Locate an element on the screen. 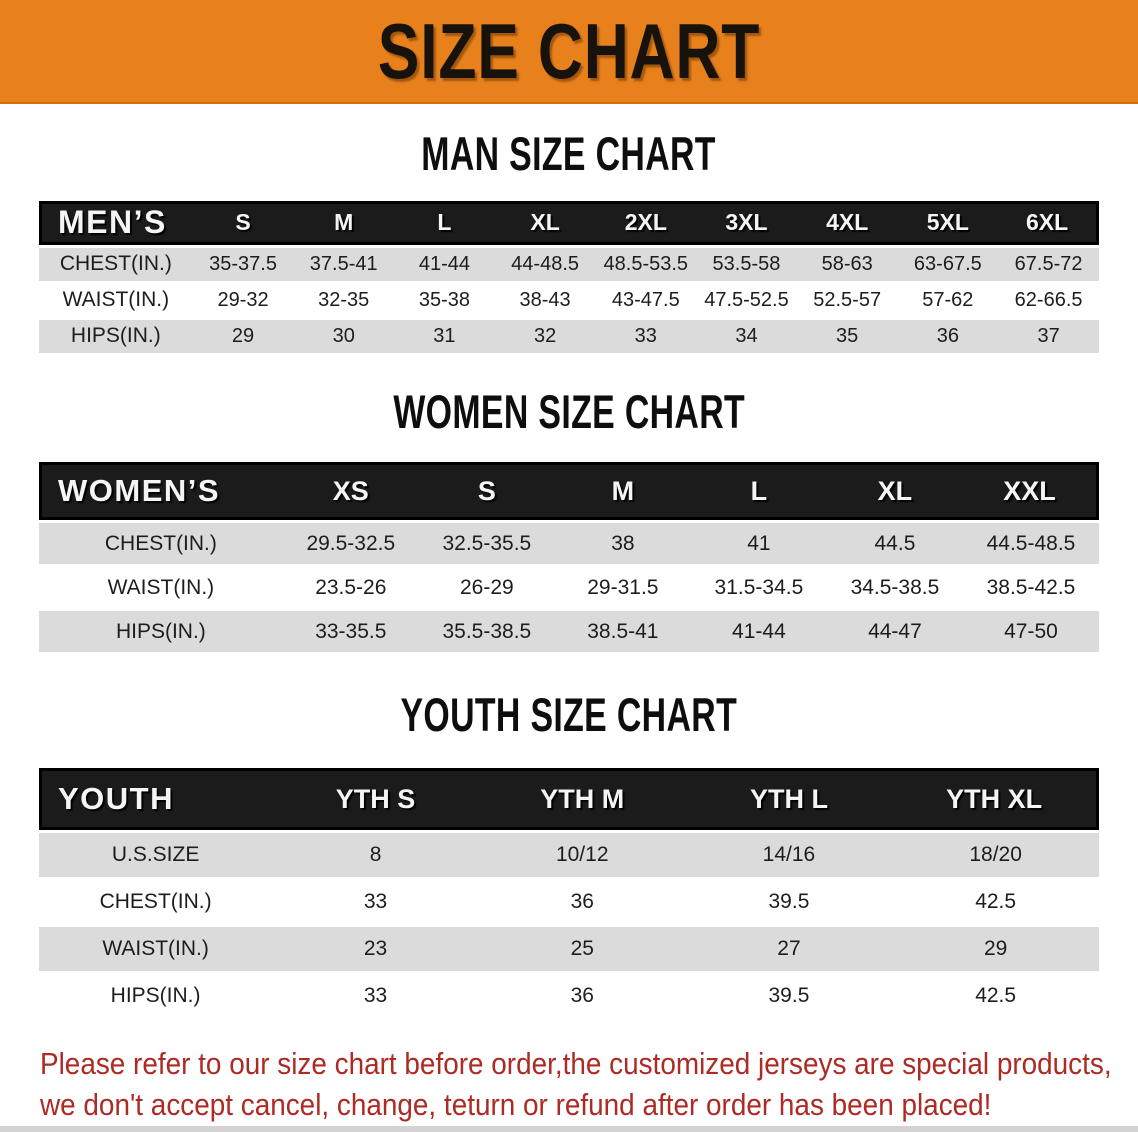 This screenshot has width=1138, height=1132. value-cell: 48.5-53.5 is located at coordinates (646, 264).